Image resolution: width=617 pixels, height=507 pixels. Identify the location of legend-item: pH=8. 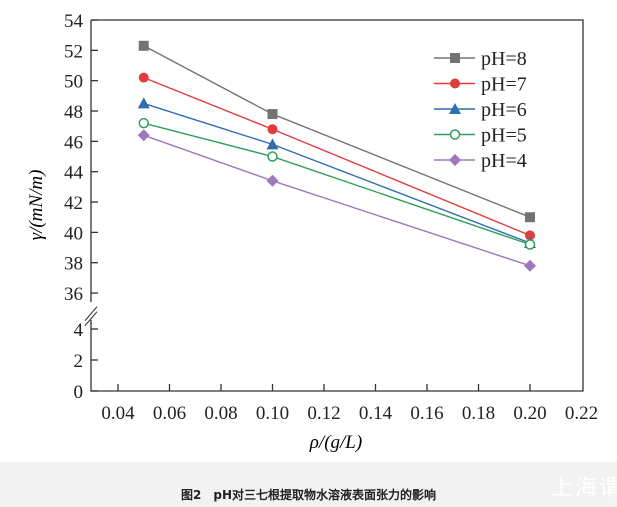
(480, 59).